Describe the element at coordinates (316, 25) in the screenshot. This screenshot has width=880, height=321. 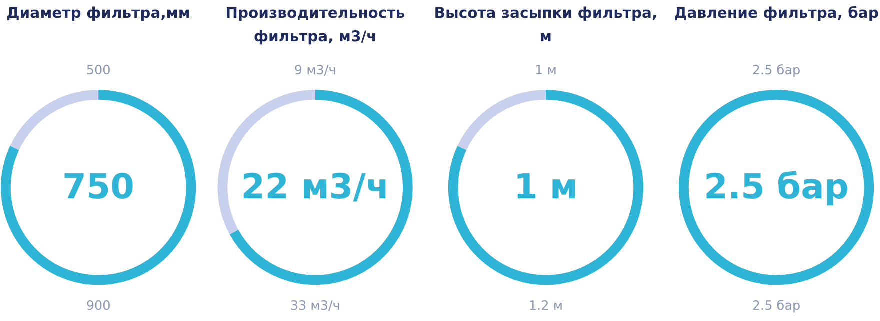
I see `chart-title: Производительность фильтра, м3/ч` at that location.